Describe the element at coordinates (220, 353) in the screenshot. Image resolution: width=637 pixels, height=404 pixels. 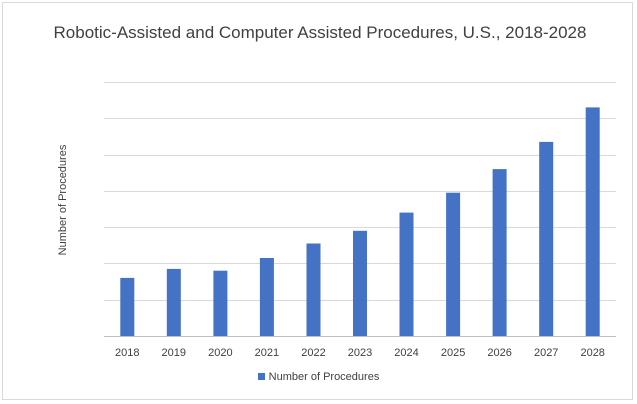
I see `x-tick-2020: 2020` at that location.